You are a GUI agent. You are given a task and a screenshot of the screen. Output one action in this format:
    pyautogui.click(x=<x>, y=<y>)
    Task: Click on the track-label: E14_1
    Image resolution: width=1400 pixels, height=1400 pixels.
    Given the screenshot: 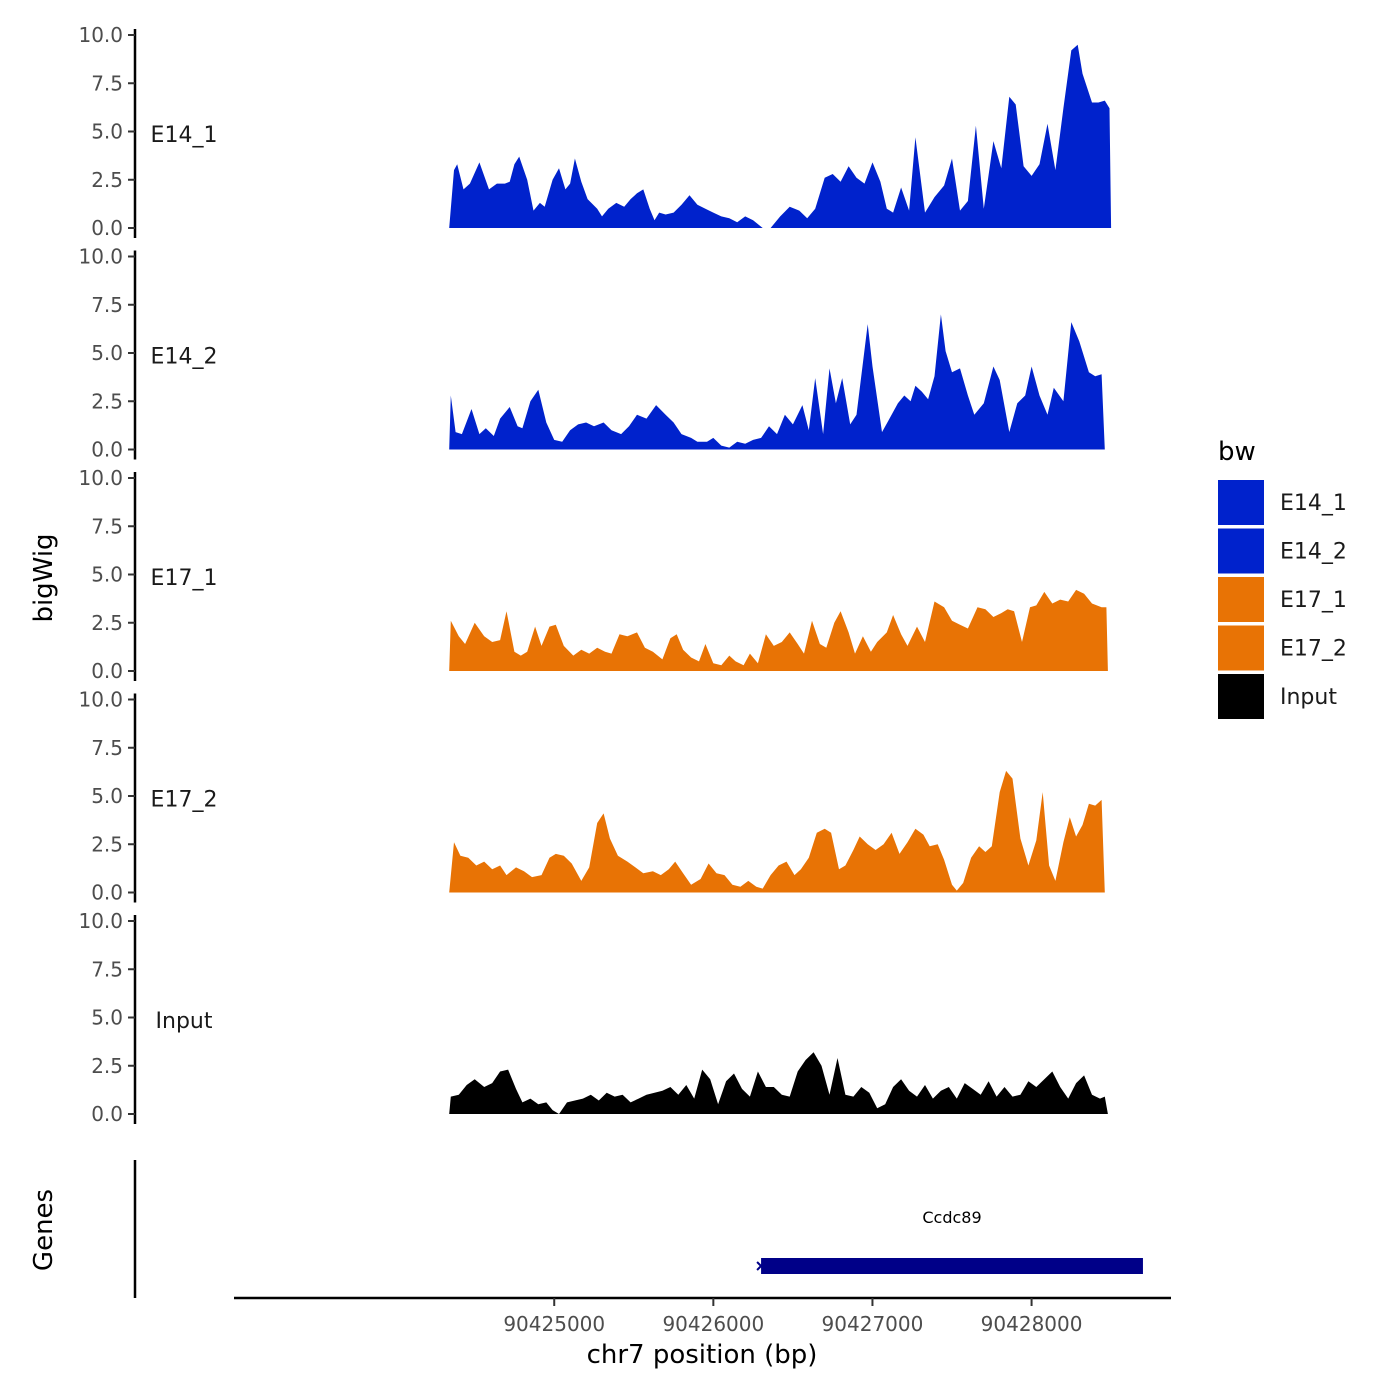 What is the action you would take?
    pyautogui.click(x=184, y=135)
    